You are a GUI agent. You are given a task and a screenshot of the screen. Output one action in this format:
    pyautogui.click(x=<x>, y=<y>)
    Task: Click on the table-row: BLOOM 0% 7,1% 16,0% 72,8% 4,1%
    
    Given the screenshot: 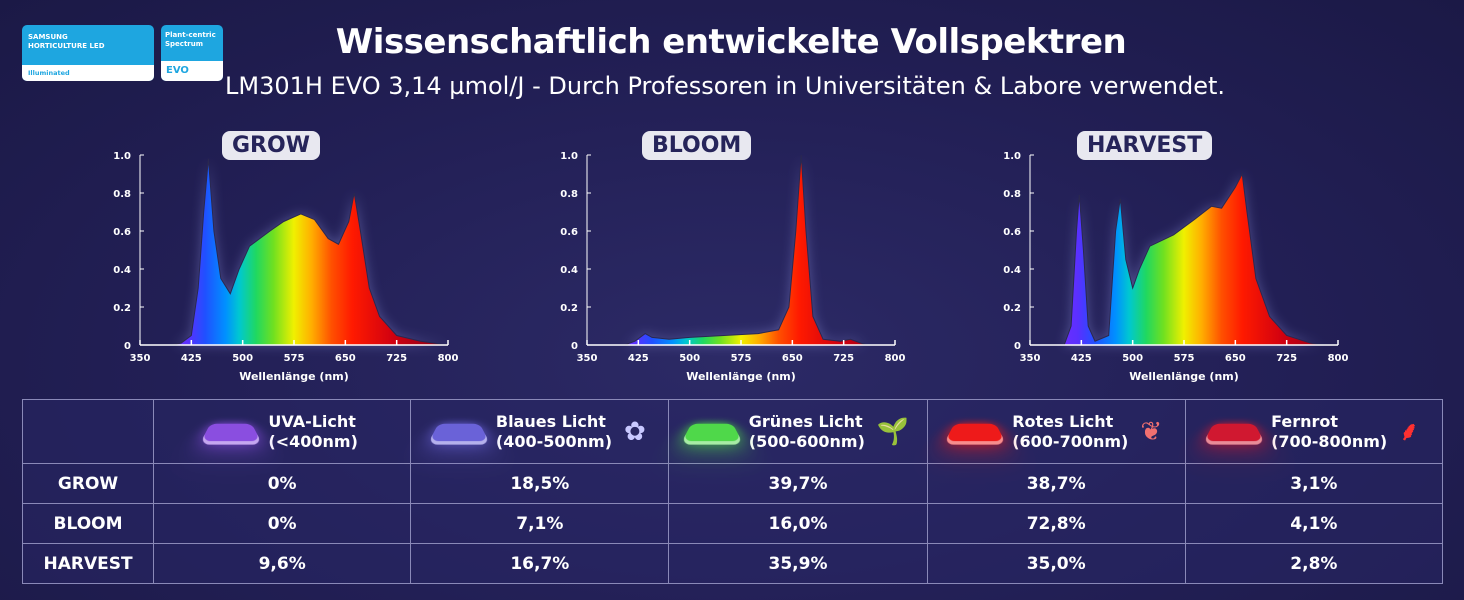 What is the action you would take?
    pyautogui.click(x=732, y=523)
    